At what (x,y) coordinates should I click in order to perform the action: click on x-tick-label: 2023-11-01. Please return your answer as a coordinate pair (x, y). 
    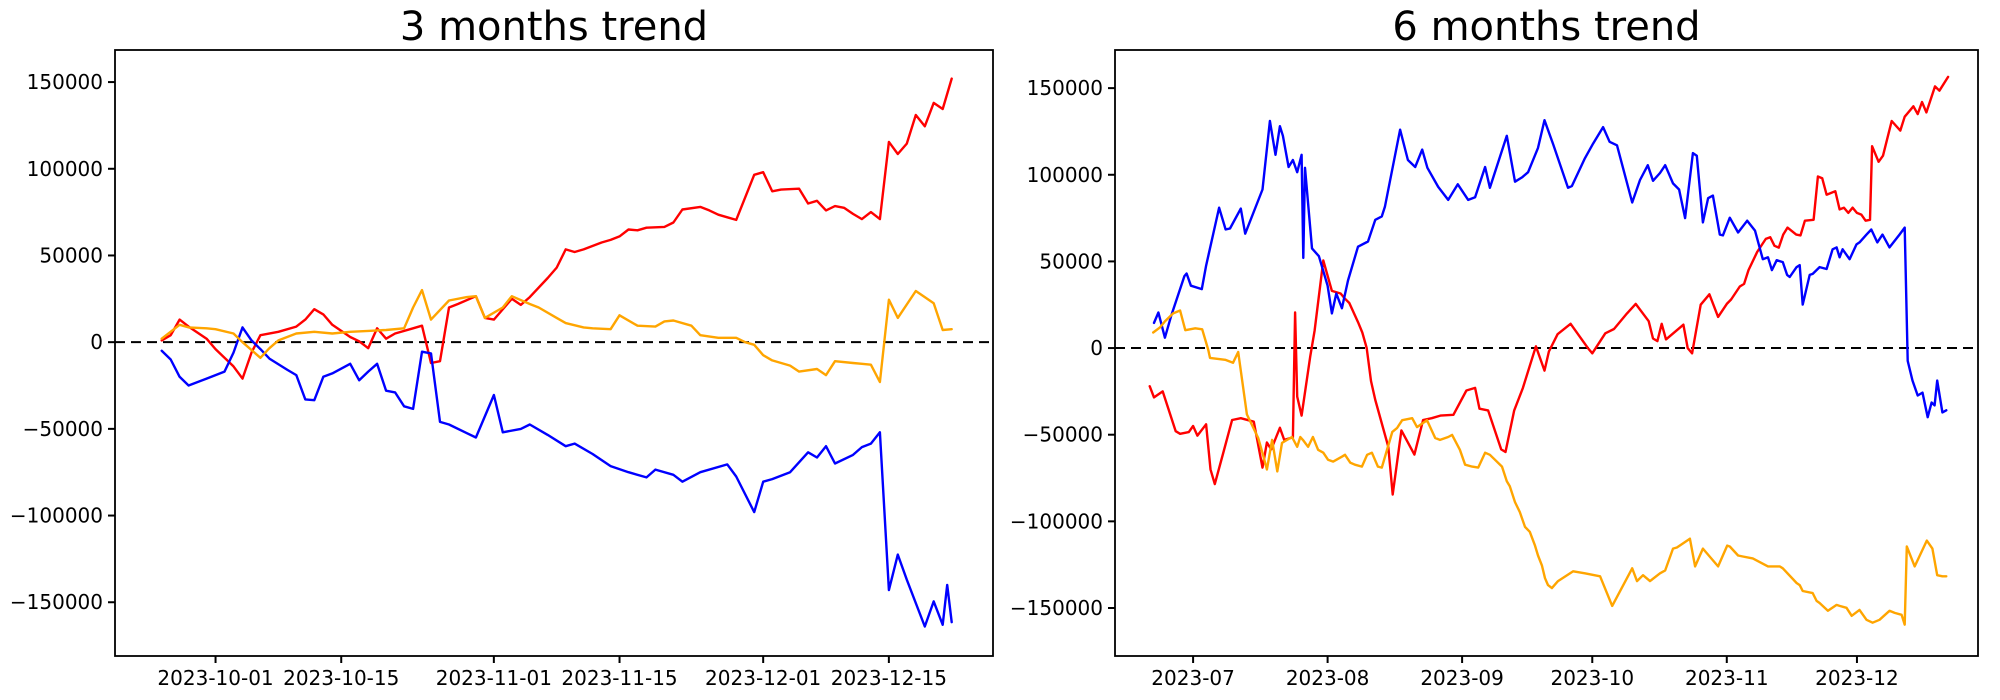
    Looking at the image, I should click on (494, 678).